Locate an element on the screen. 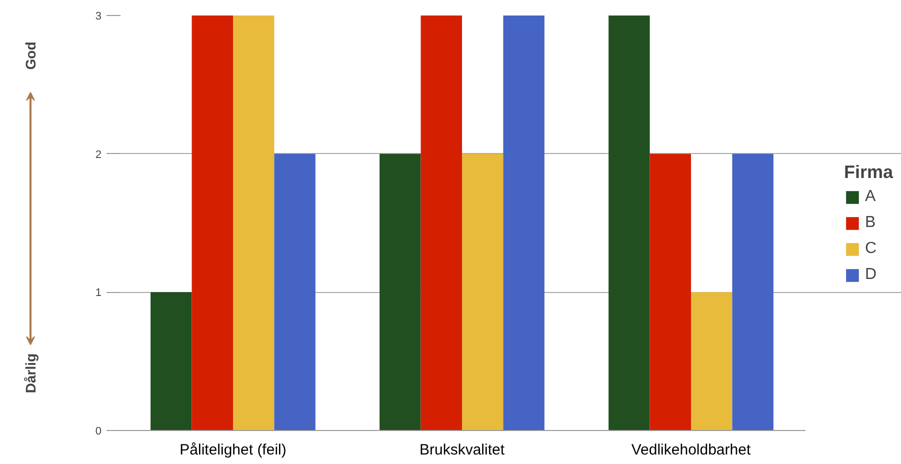 The height and width of the screenshot is (464, 901). text: God is located at coordinates (30, 56).